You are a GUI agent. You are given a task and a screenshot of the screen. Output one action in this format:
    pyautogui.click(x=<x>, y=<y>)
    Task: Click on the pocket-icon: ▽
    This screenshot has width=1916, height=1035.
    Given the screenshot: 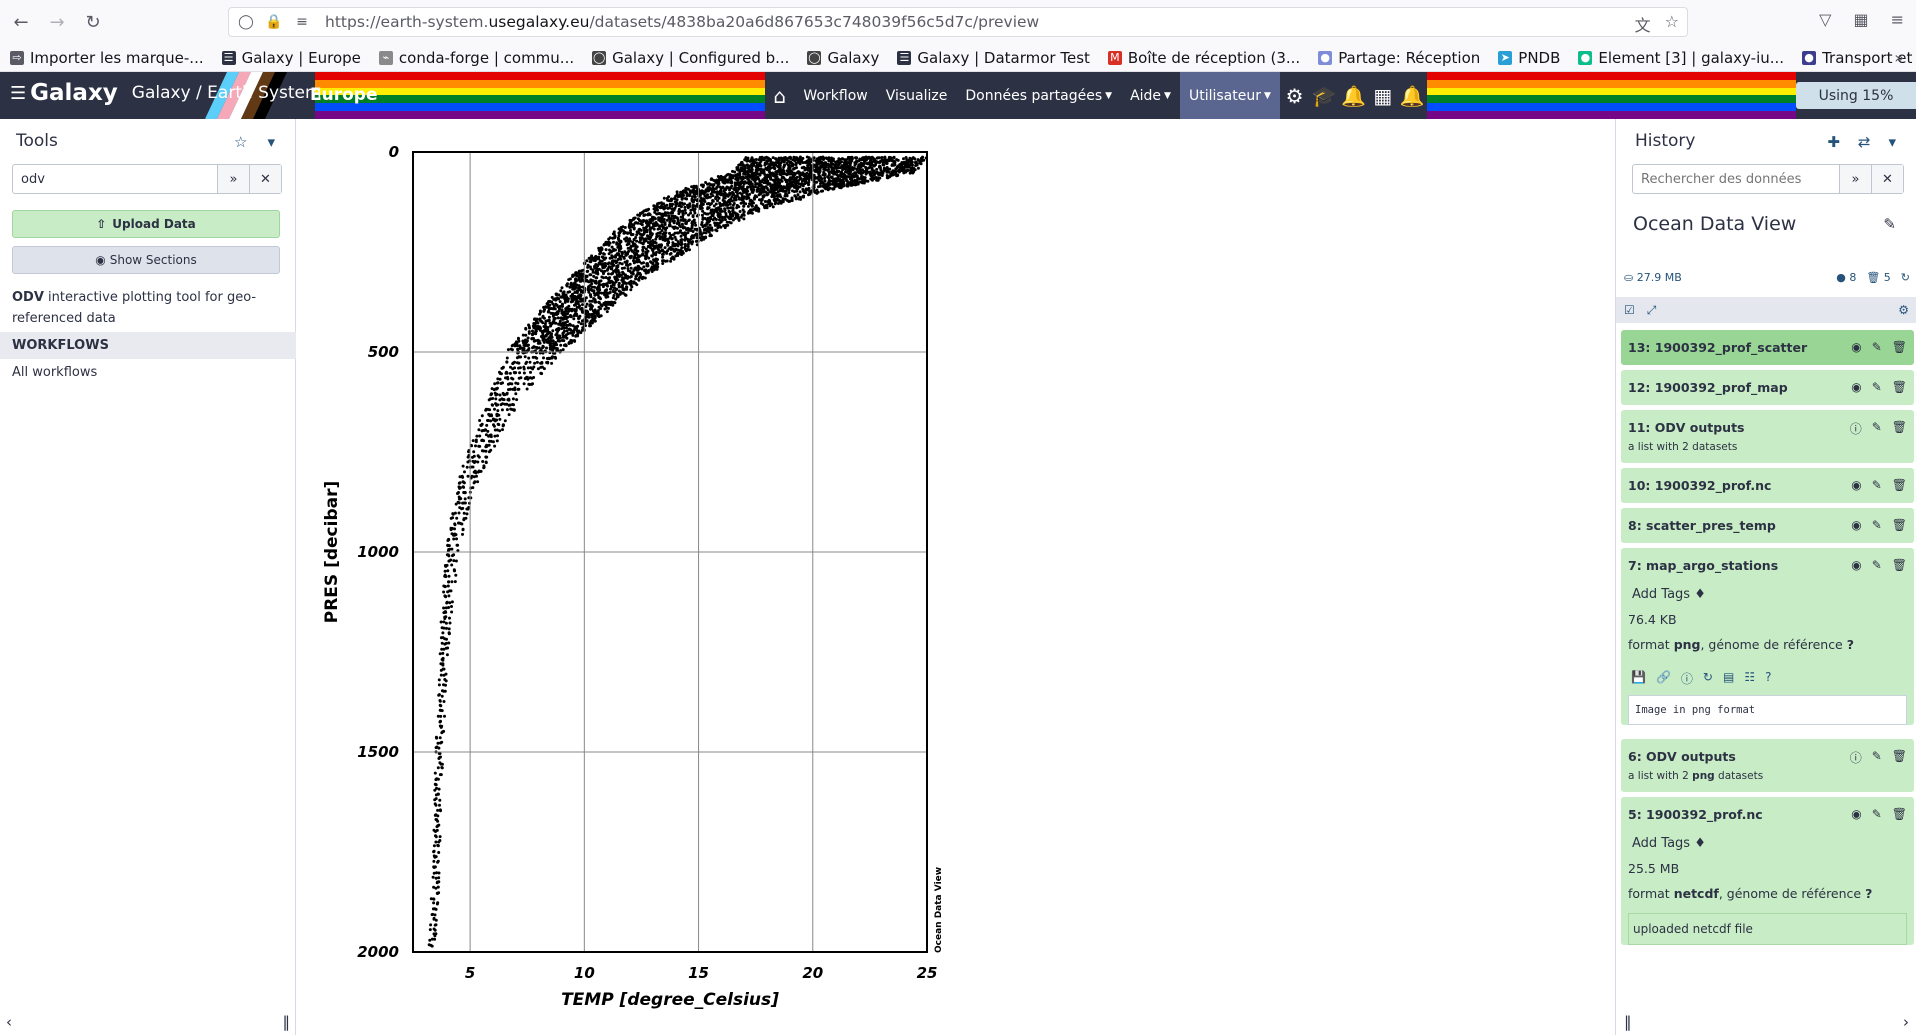 What is the action you would take?
    pyautogui.click(x=1825, y=19)
    